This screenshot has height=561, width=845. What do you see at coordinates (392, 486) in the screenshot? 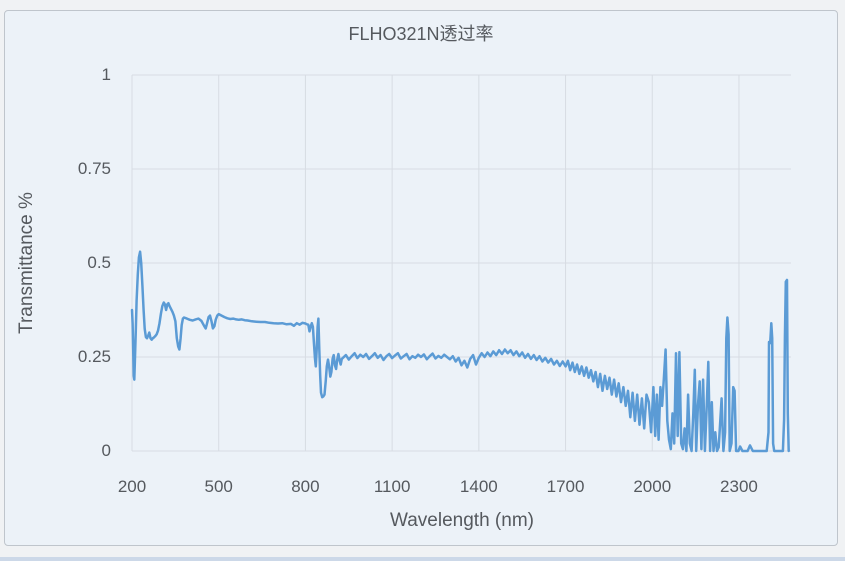
I see `x-tick-label: 1100` at bounding box center [392, 486].